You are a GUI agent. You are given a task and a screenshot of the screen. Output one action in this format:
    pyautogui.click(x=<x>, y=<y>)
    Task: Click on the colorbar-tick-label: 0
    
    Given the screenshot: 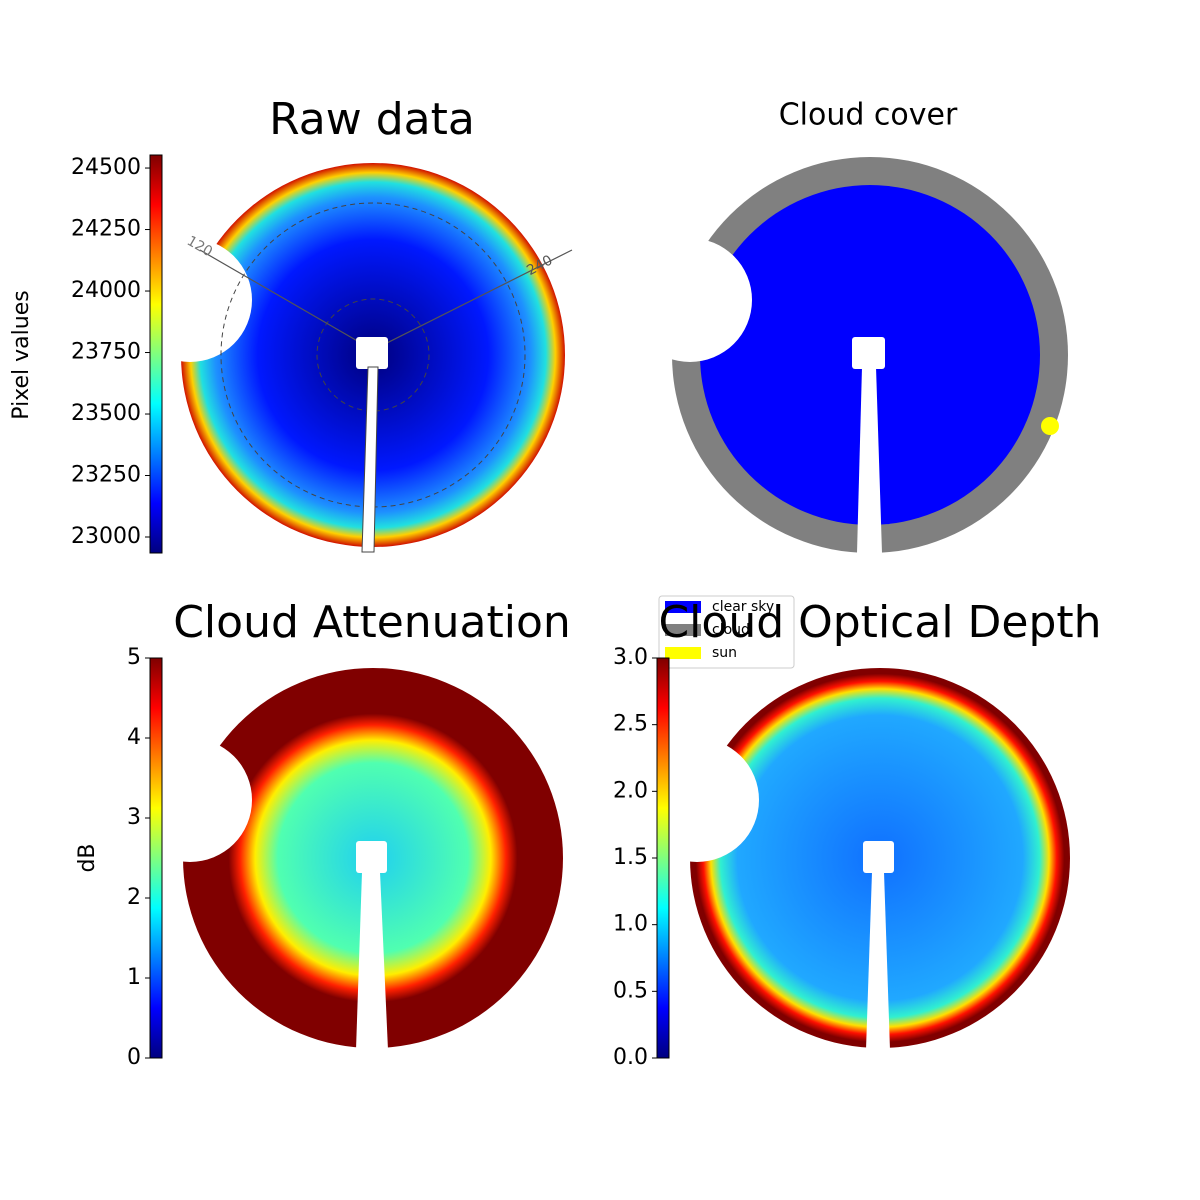 What is the action you would take?
    pyautogui.click(x=134, y=1057)
    